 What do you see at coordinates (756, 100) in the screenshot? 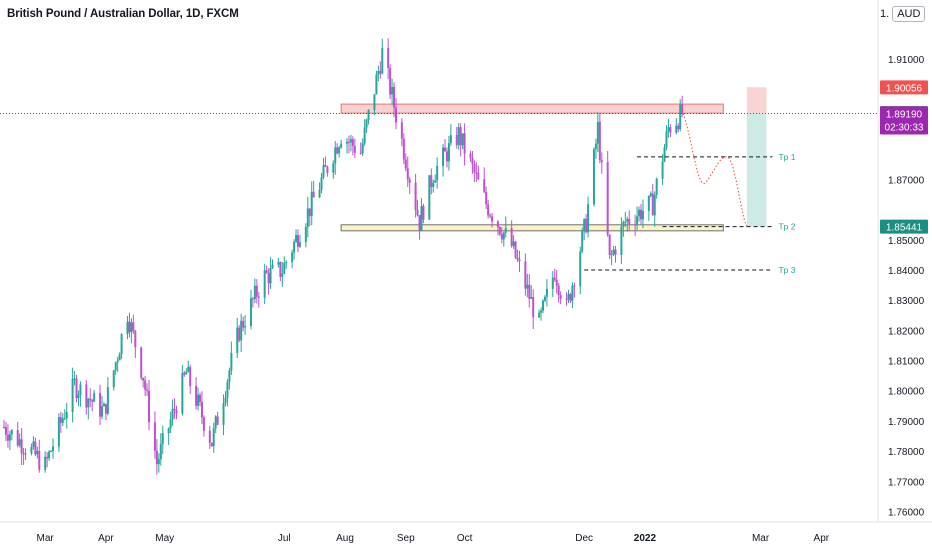
I see `stop-loss-zone` at bounding box center [756, 100].